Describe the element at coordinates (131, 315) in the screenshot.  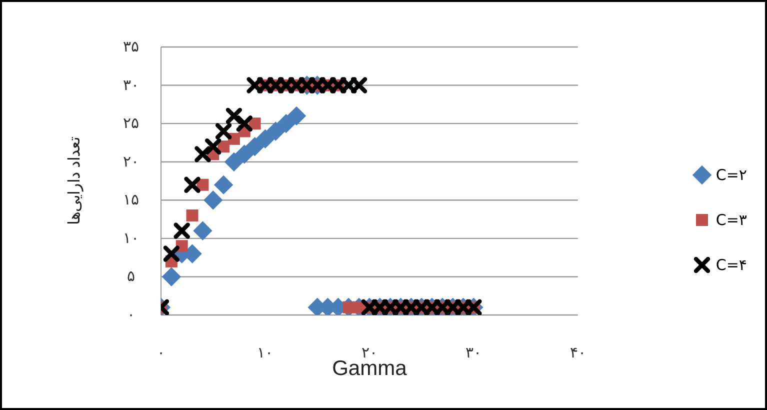
I see `y-tick-label: ۰` at that location.